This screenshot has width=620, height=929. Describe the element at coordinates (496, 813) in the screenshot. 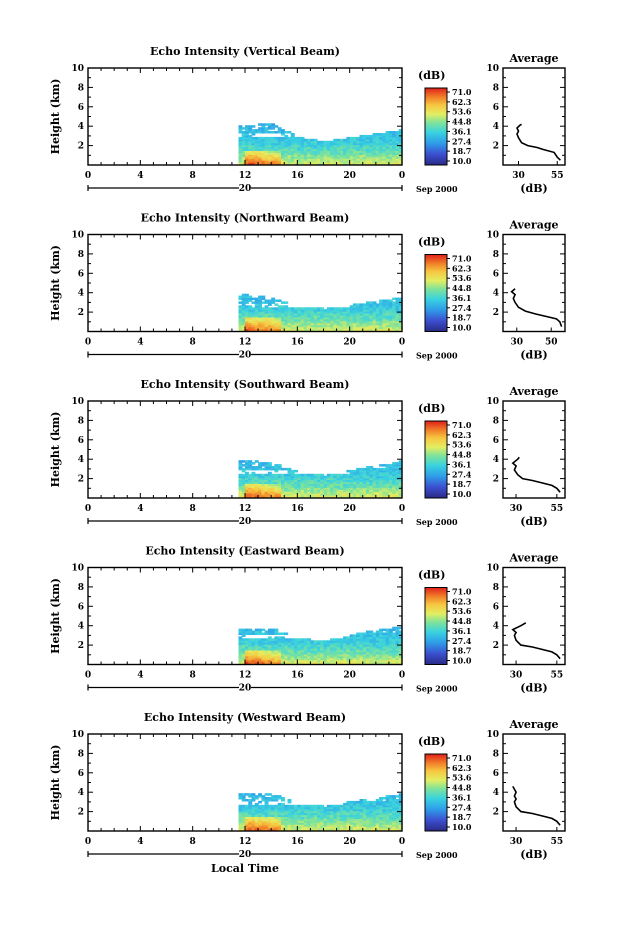

I see `average-y-tick-label: 2` at that location.